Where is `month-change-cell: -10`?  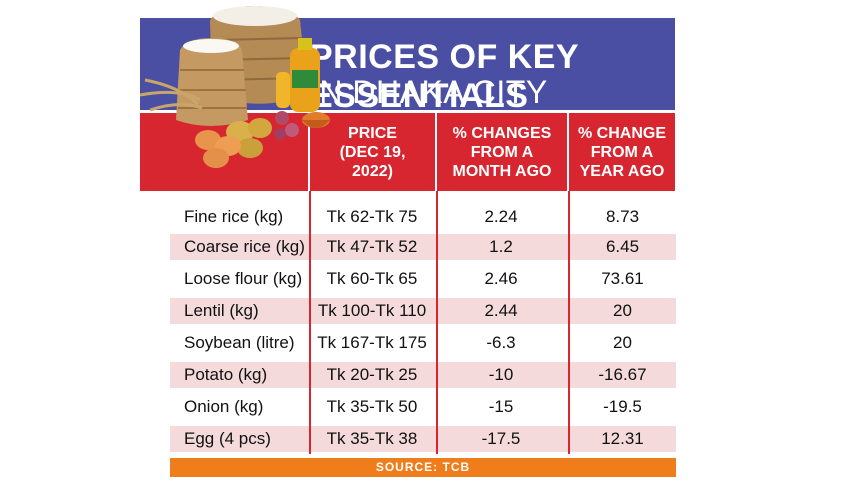
month-change-cell: -10 is located at coordinates (501, 374).